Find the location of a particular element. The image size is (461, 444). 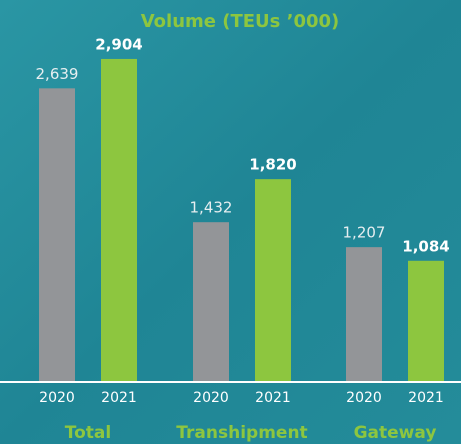

value-label: 1,084 is located at coordinates (425, 246).